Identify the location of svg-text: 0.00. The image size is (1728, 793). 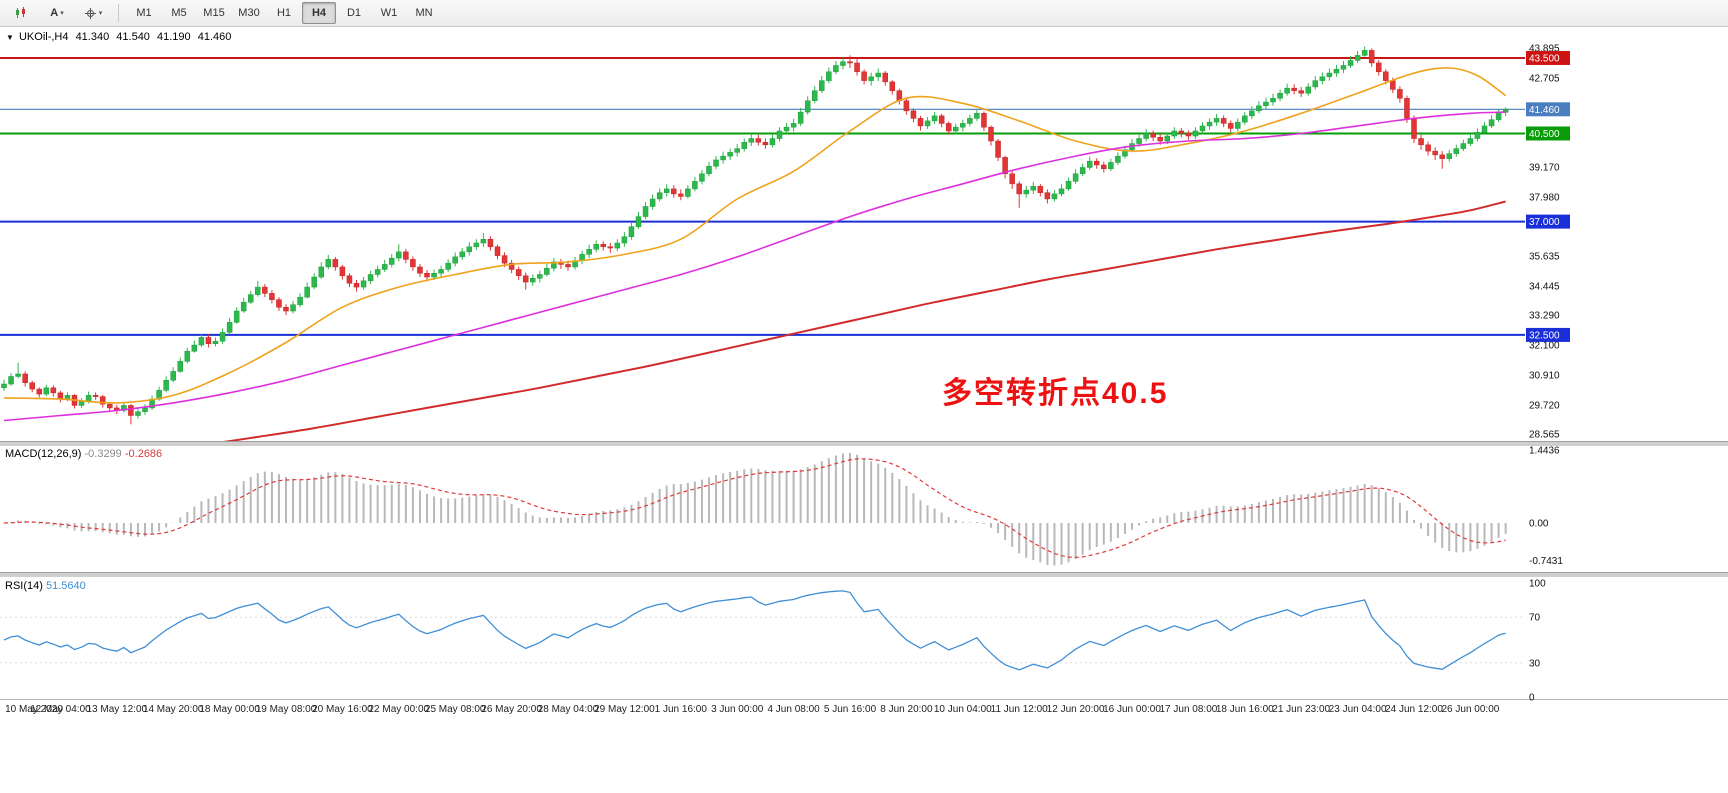
(1539, 524).